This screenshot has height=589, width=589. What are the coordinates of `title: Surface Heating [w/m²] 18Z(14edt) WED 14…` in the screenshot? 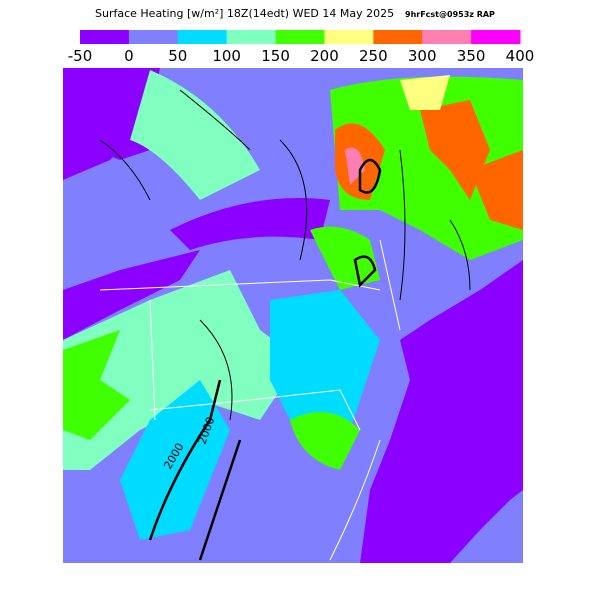 It's located at (244, 13).